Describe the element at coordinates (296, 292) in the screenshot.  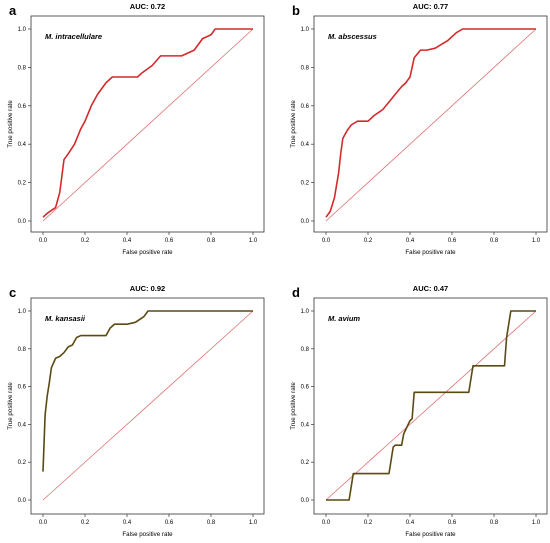
I see `panel-letter: d` at that location.